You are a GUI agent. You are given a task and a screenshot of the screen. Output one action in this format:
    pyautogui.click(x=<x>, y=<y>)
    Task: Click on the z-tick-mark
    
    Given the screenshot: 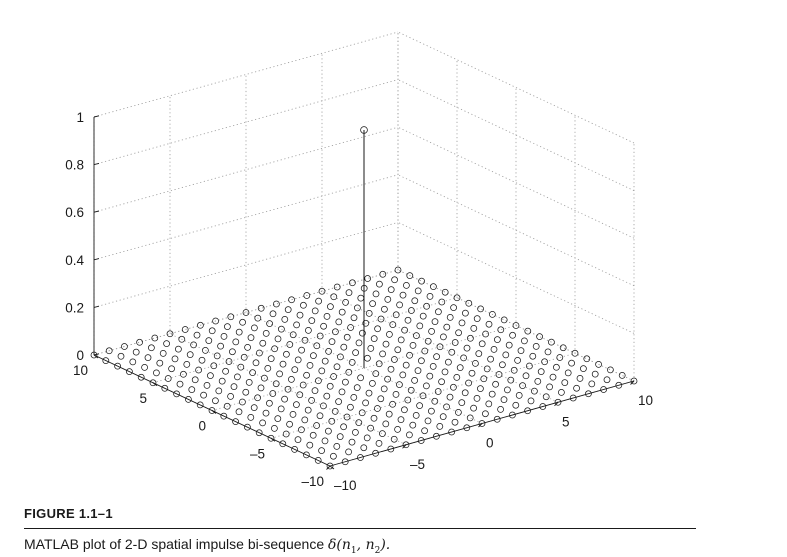 What is the action you would take?
    pyautogui.click(x=96, y=211)
    